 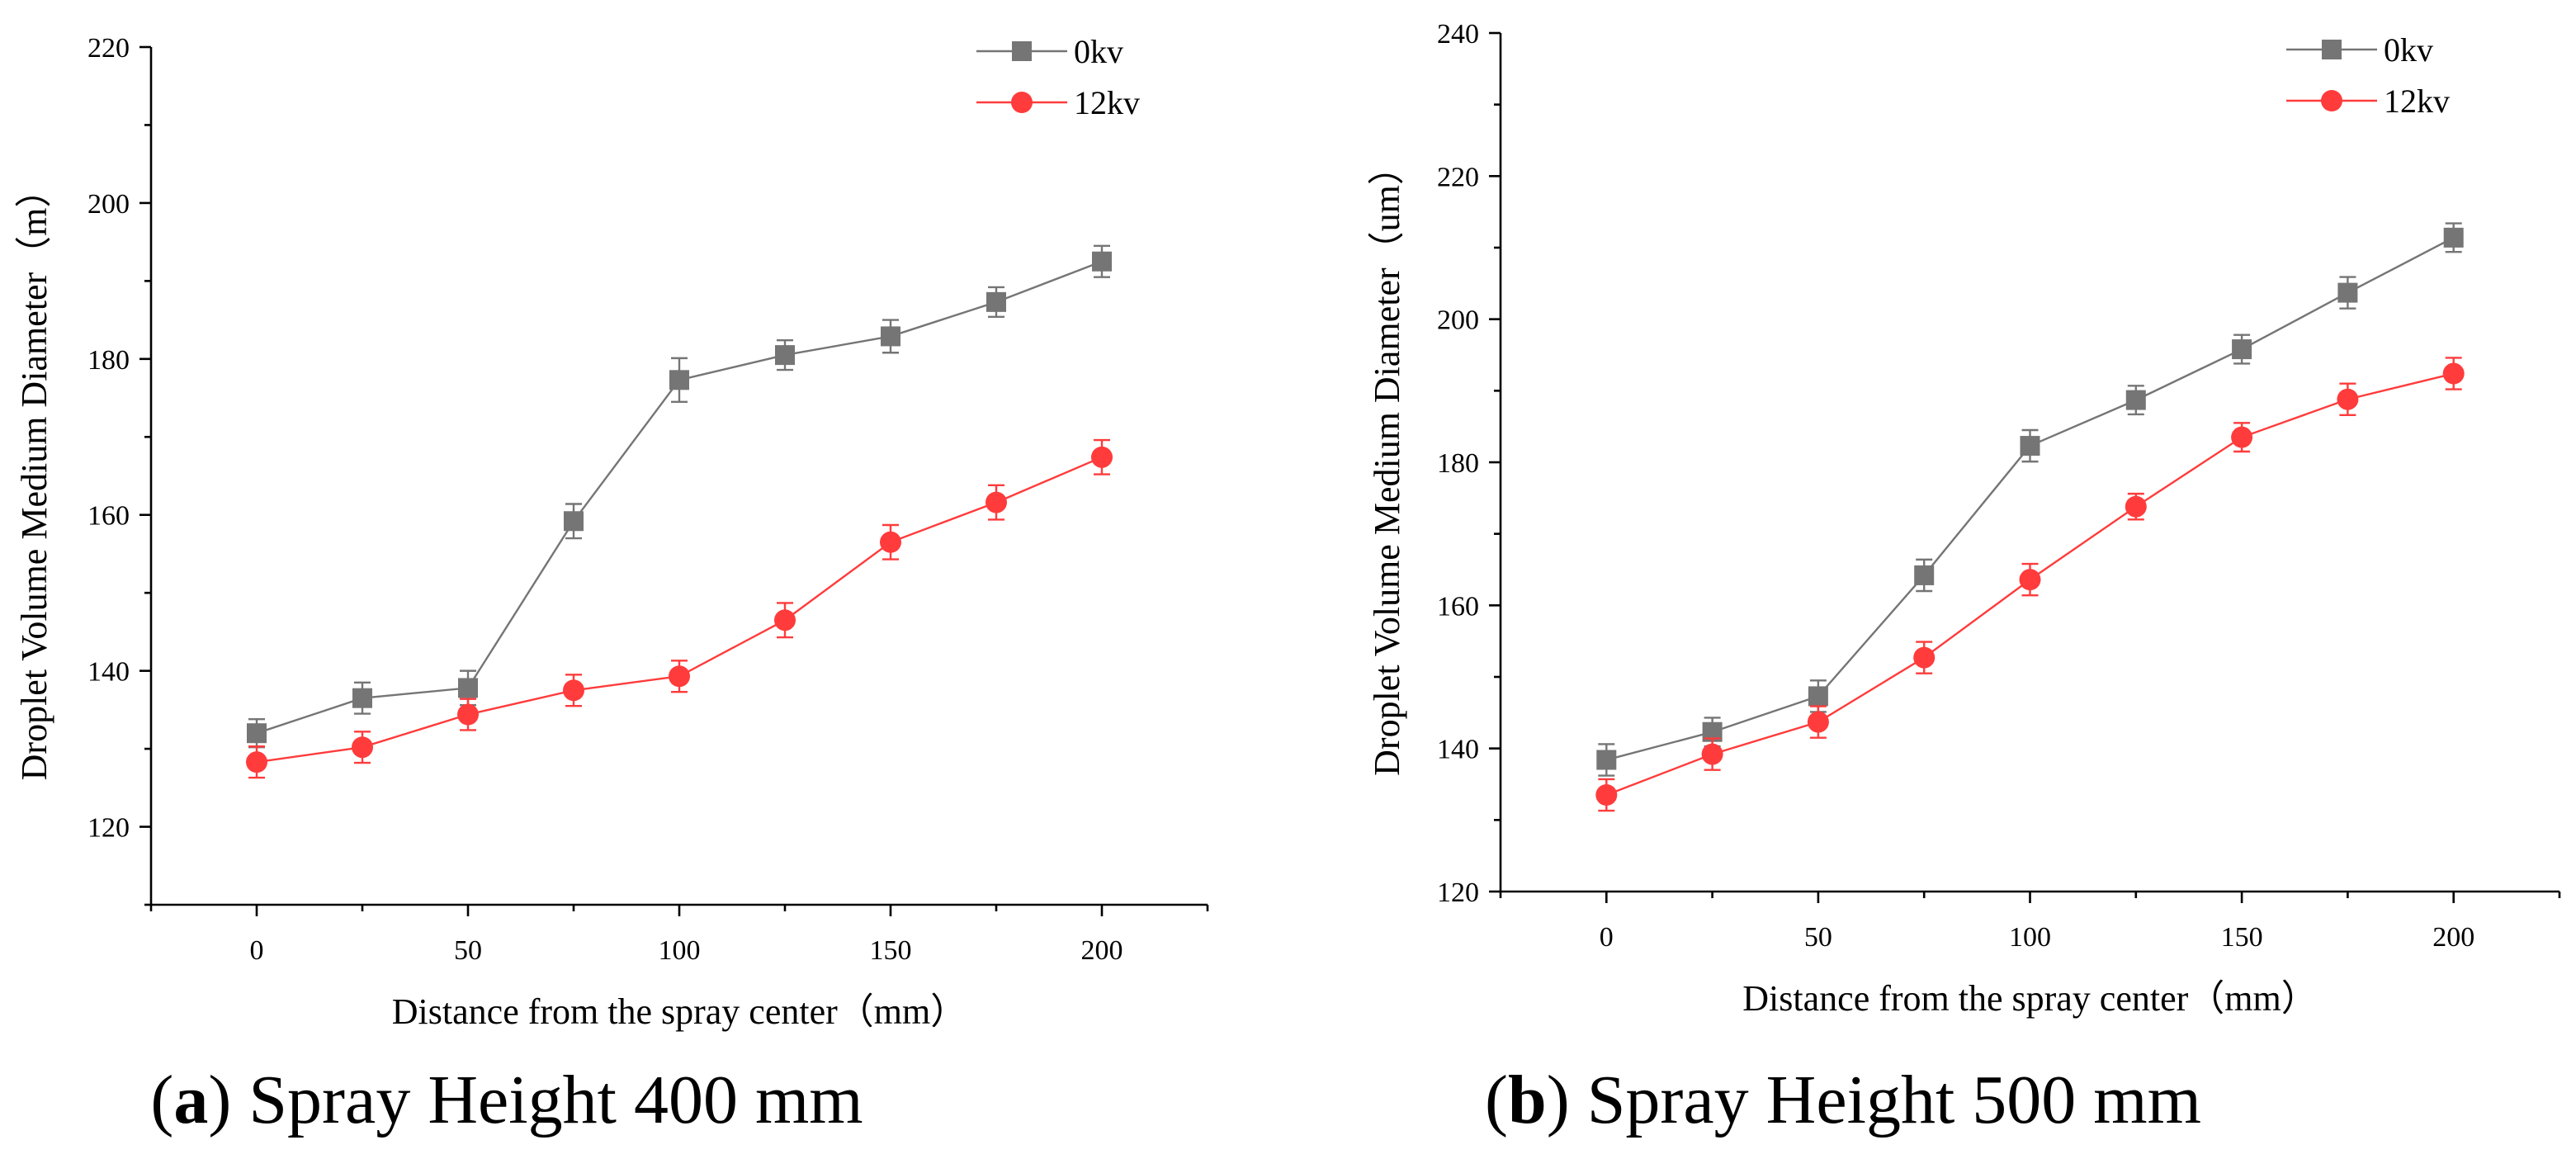 I want to click on series-line-12kv, so click(x=679, y=610).